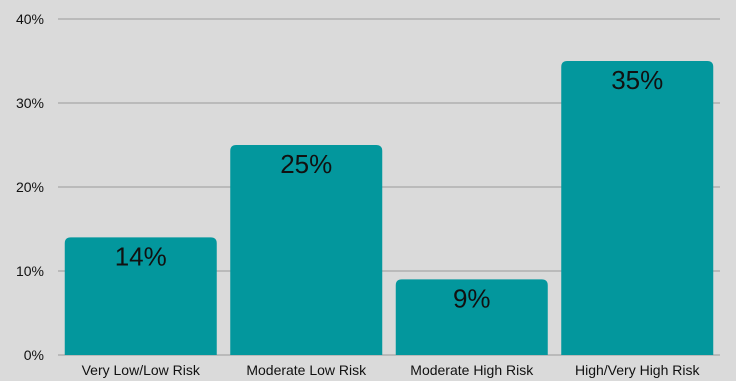 Image resolution: width=736 pixels, height=381 pixels. I want to click on y-tick-label: 0%, so click(34, 355).